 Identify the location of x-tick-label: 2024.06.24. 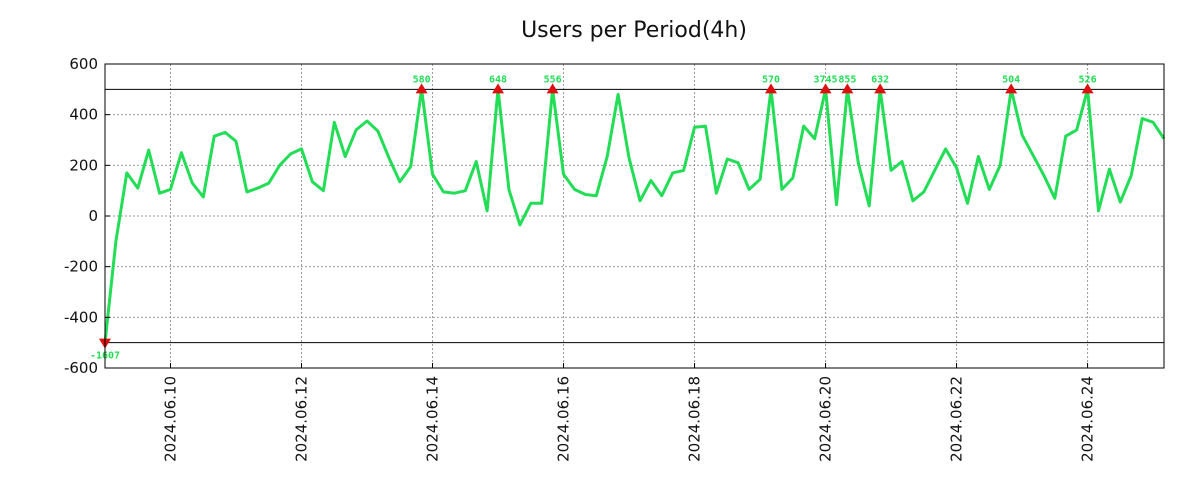
(1088, 419).